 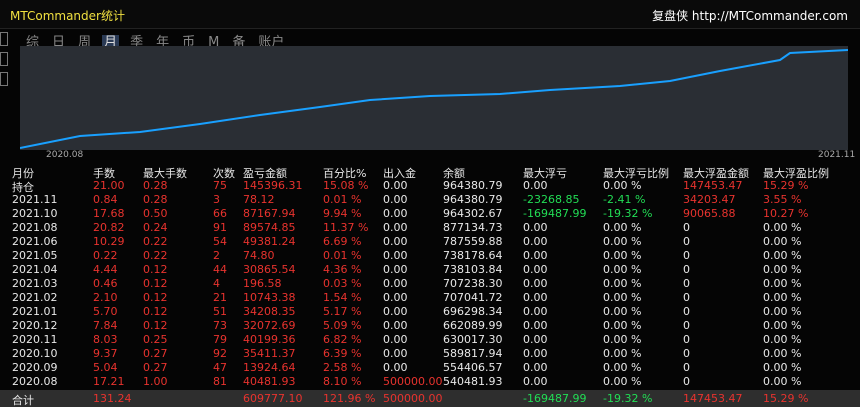 What do you see at coordinates (342, 339) in the screenshot?
I see `table-cell: 6.82 %` at bounding box center [342, 339].